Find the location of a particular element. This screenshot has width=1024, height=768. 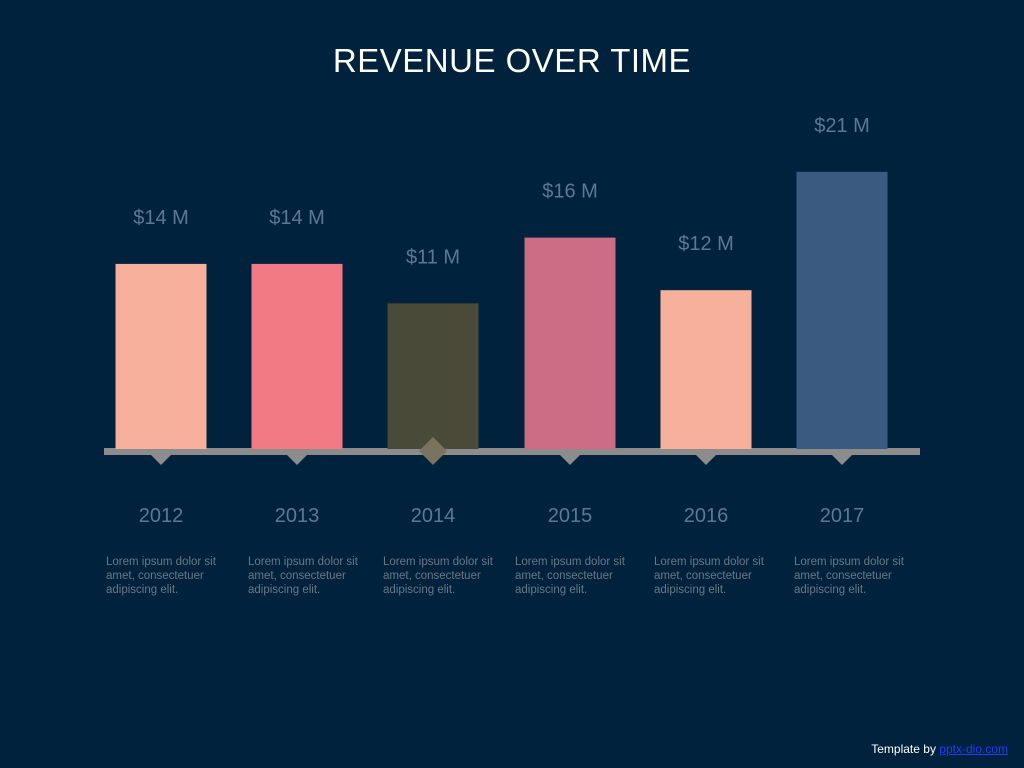

year-label-2017: 2017 is located at coordinates (842, 516).